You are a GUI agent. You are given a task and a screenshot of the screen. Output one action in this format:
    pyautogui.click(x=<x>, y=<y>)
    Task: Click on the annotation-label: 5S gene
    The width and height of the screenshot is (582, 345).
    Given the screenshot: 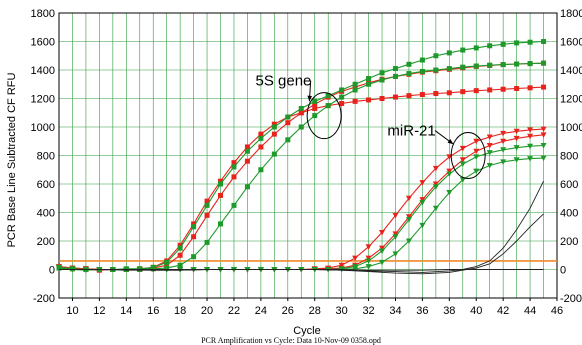 What is the action you would take?
    pyautogui.click(x=284, y=81)
    